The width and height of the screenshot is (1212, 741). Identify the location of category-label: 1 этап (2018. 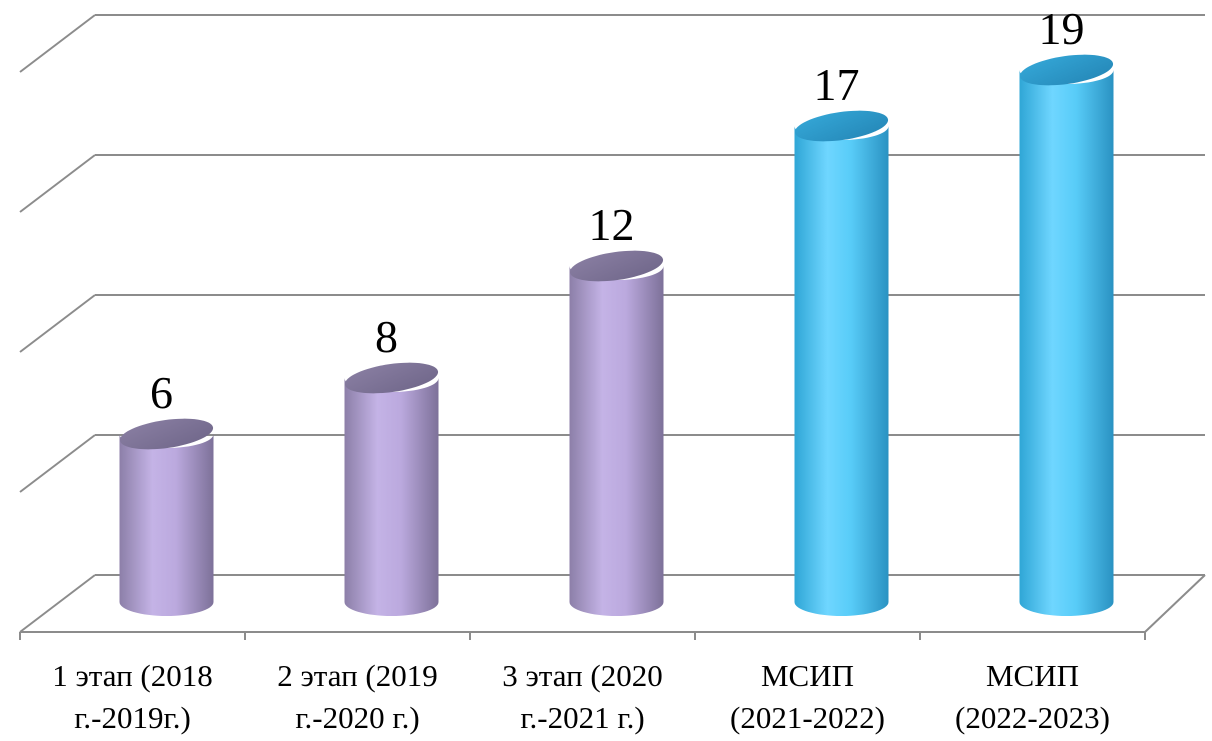
(132, 675).